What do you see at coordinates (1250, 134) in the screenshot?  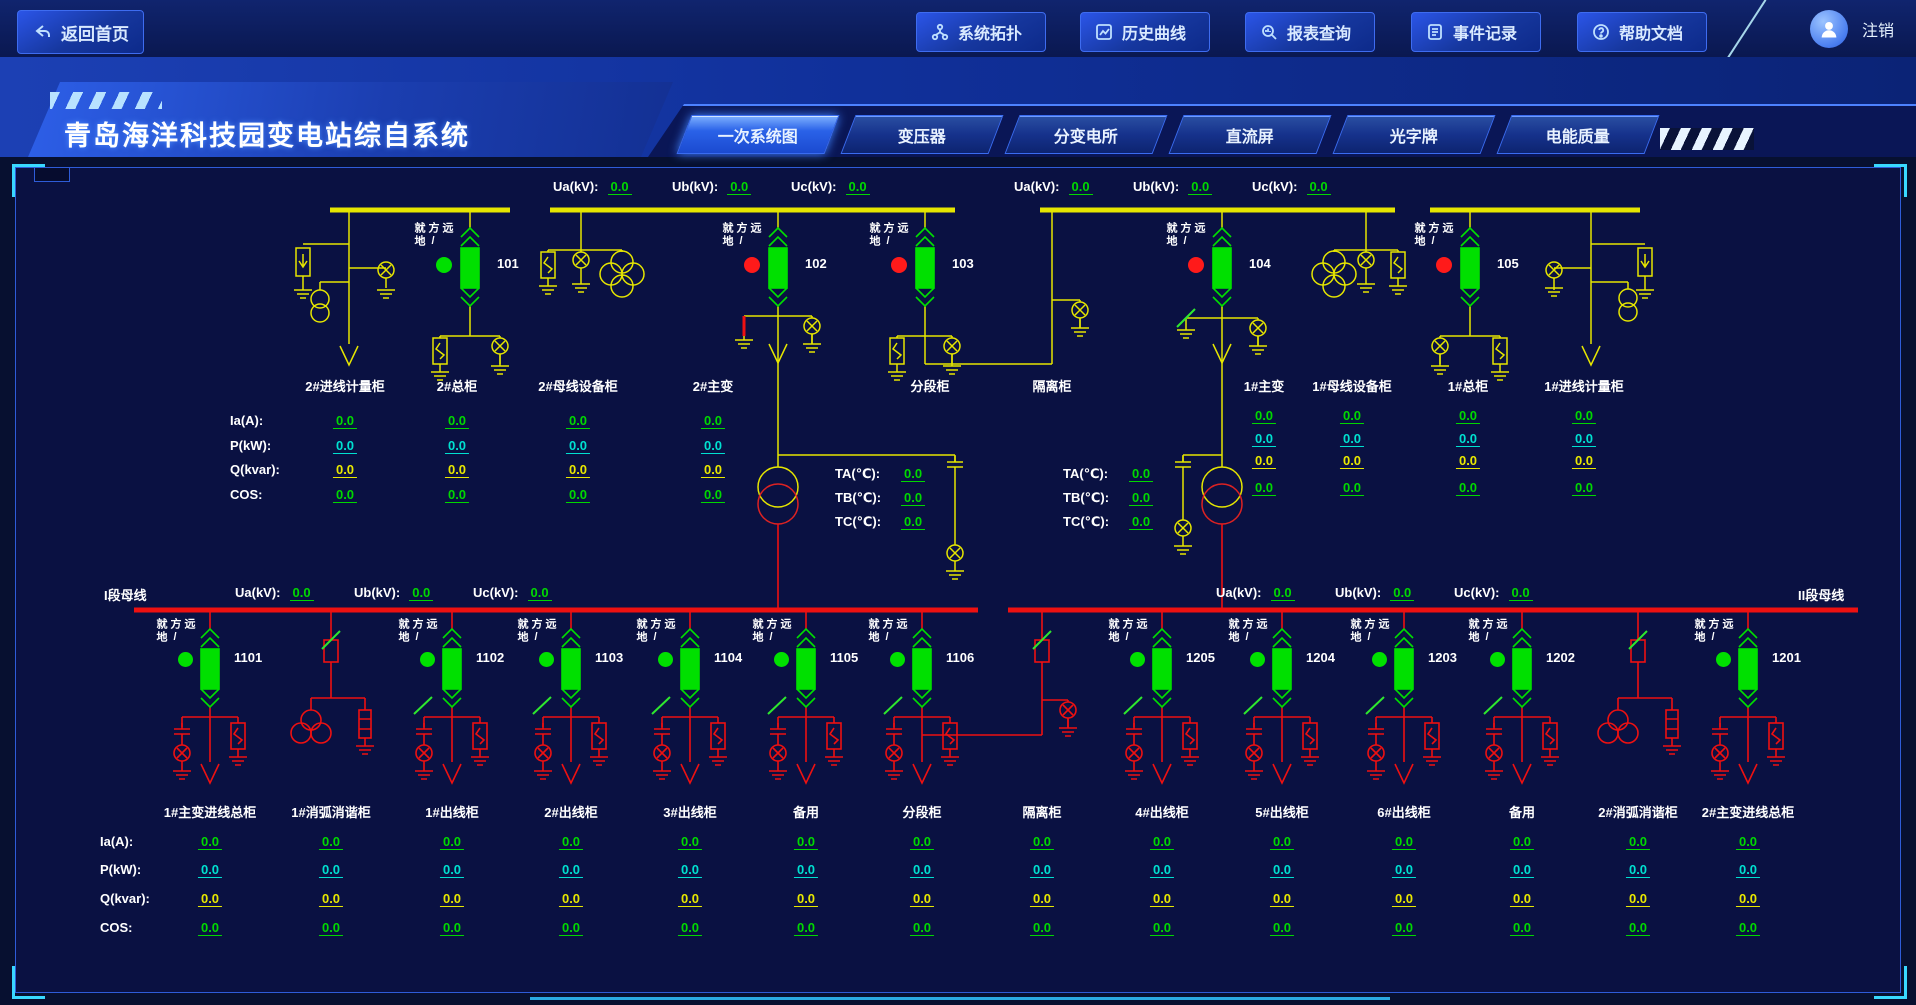 I see `tab: 直流屏` at bounding box center [1250, 134].